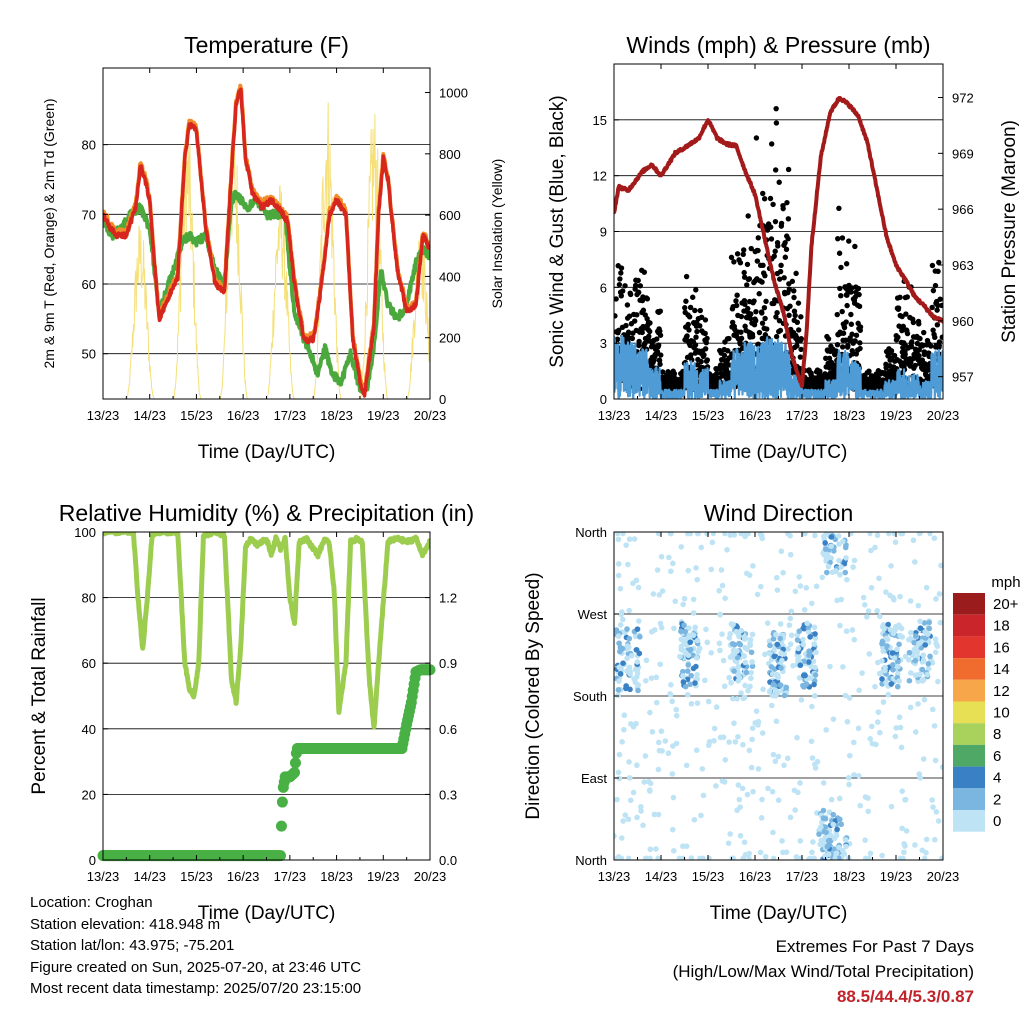  I want to click on y2-tick-label: 1.2, so click(448, 598).